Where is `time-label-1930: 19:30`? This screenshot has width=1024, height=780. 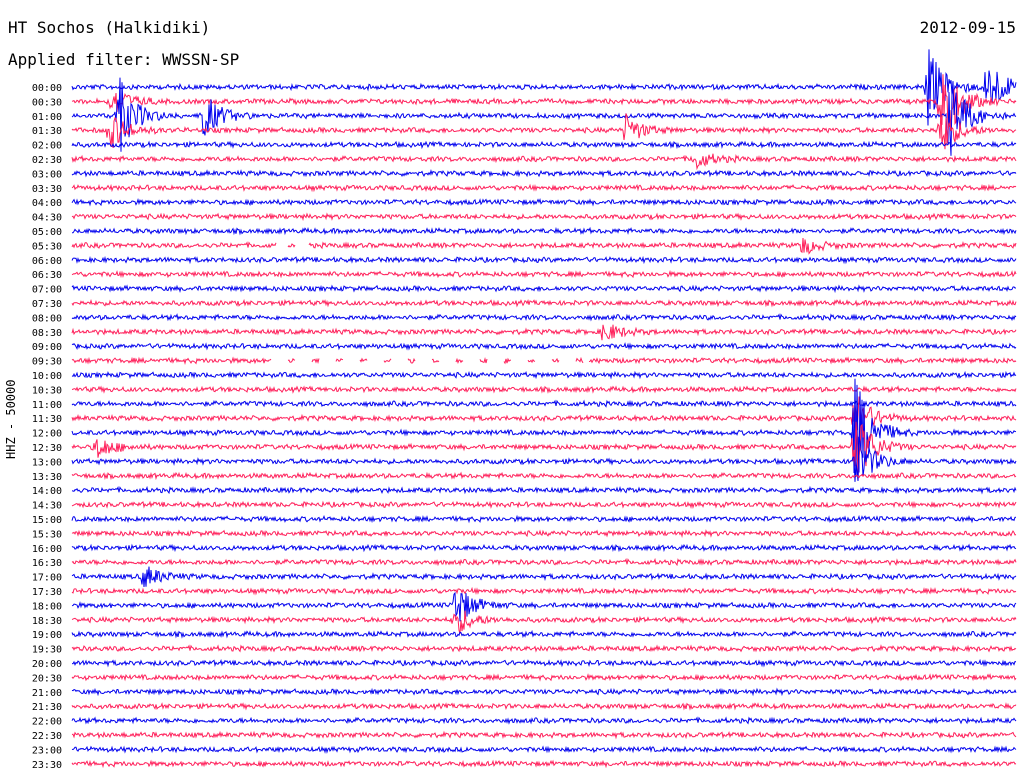
time-label-1930: 19:30 is located at coordinates (47, 650).